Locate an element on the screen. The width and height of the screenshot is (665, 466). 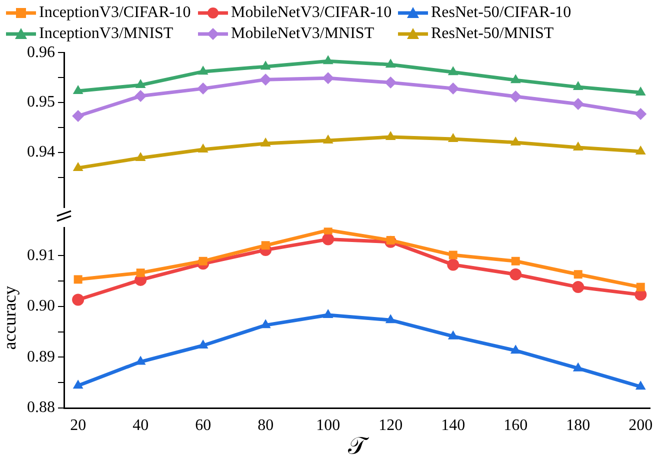
legend-label: ResNet-50/MNIST is located at coordinates (492, 34).